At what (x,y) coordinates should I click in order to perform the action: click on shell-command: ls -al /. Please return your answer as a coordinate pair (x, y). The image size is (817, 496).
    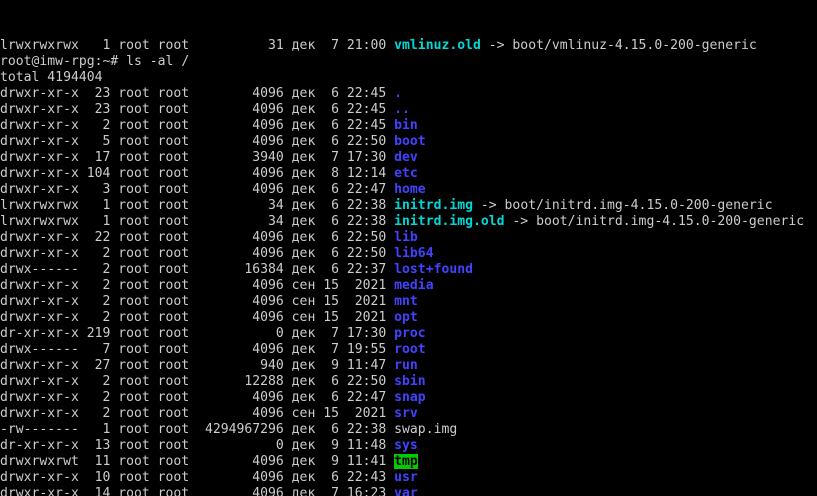
    Looking at the image, I should click on (158, 61).